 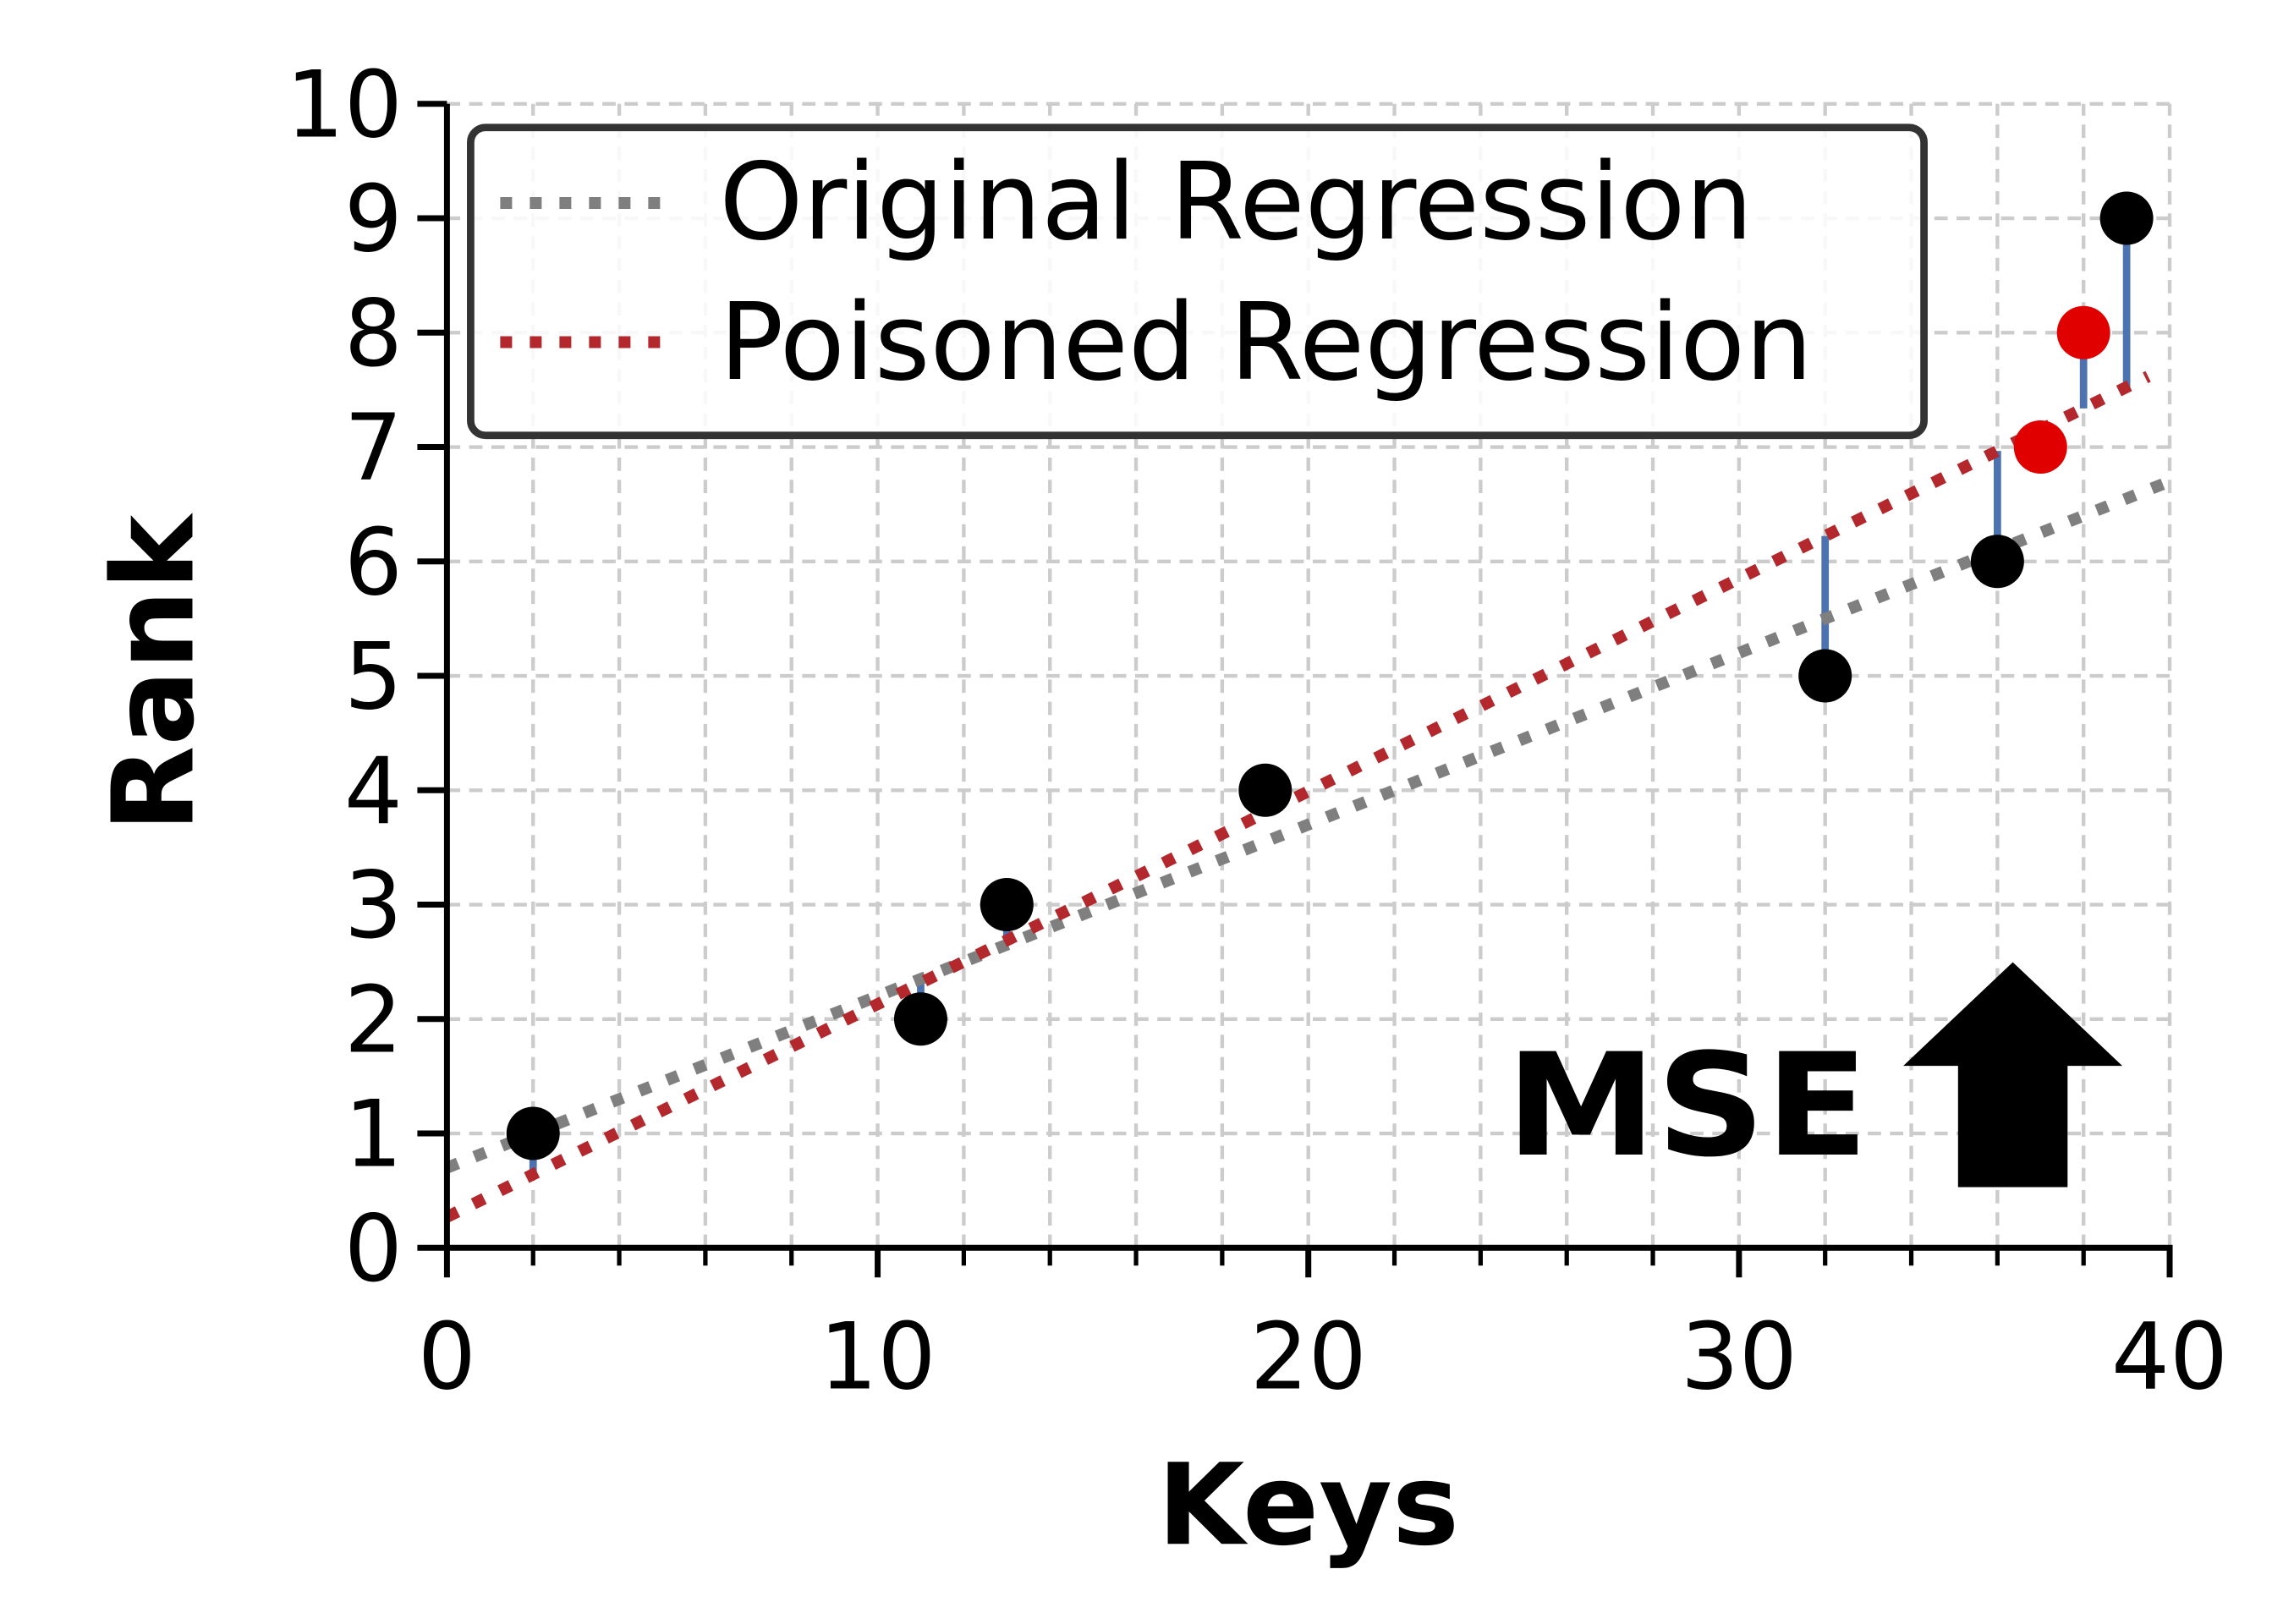 What do you see at coordinates (373, 792) in the screenshot?
I see `y-tick-label: 4` at bounding box center [373, 792].